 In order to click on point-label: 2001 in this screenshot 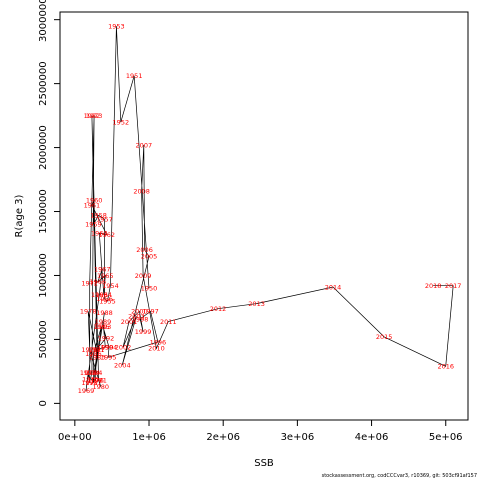, I will do `click(129, 322)`.